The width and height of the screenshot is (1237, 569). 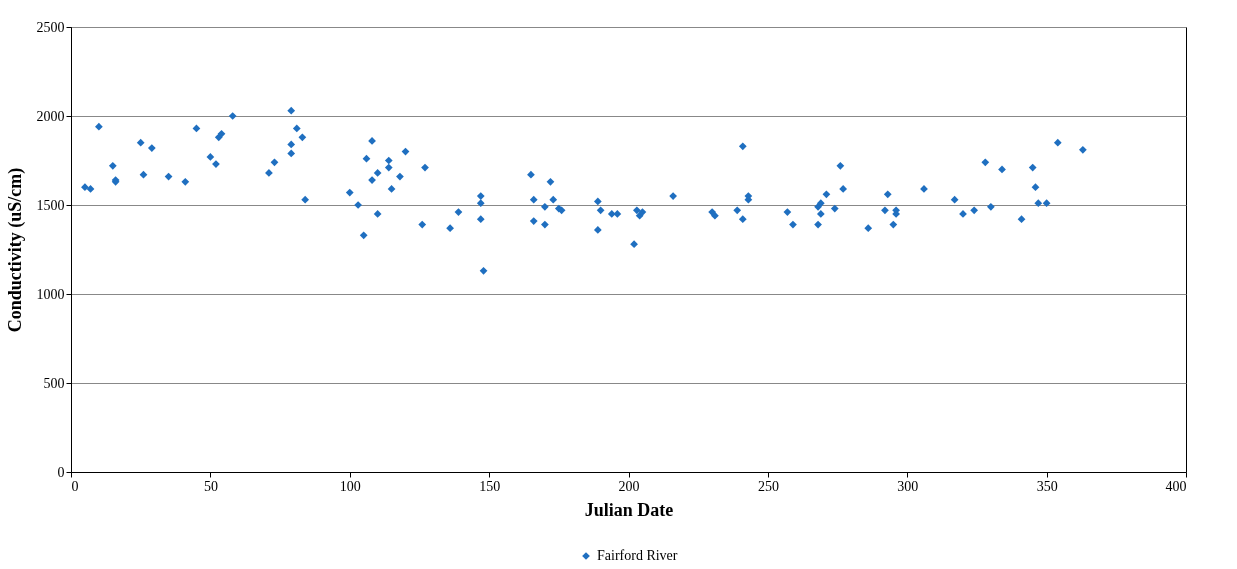 I want to click on y-tick-label: 2000, so click(x=50, y=116).